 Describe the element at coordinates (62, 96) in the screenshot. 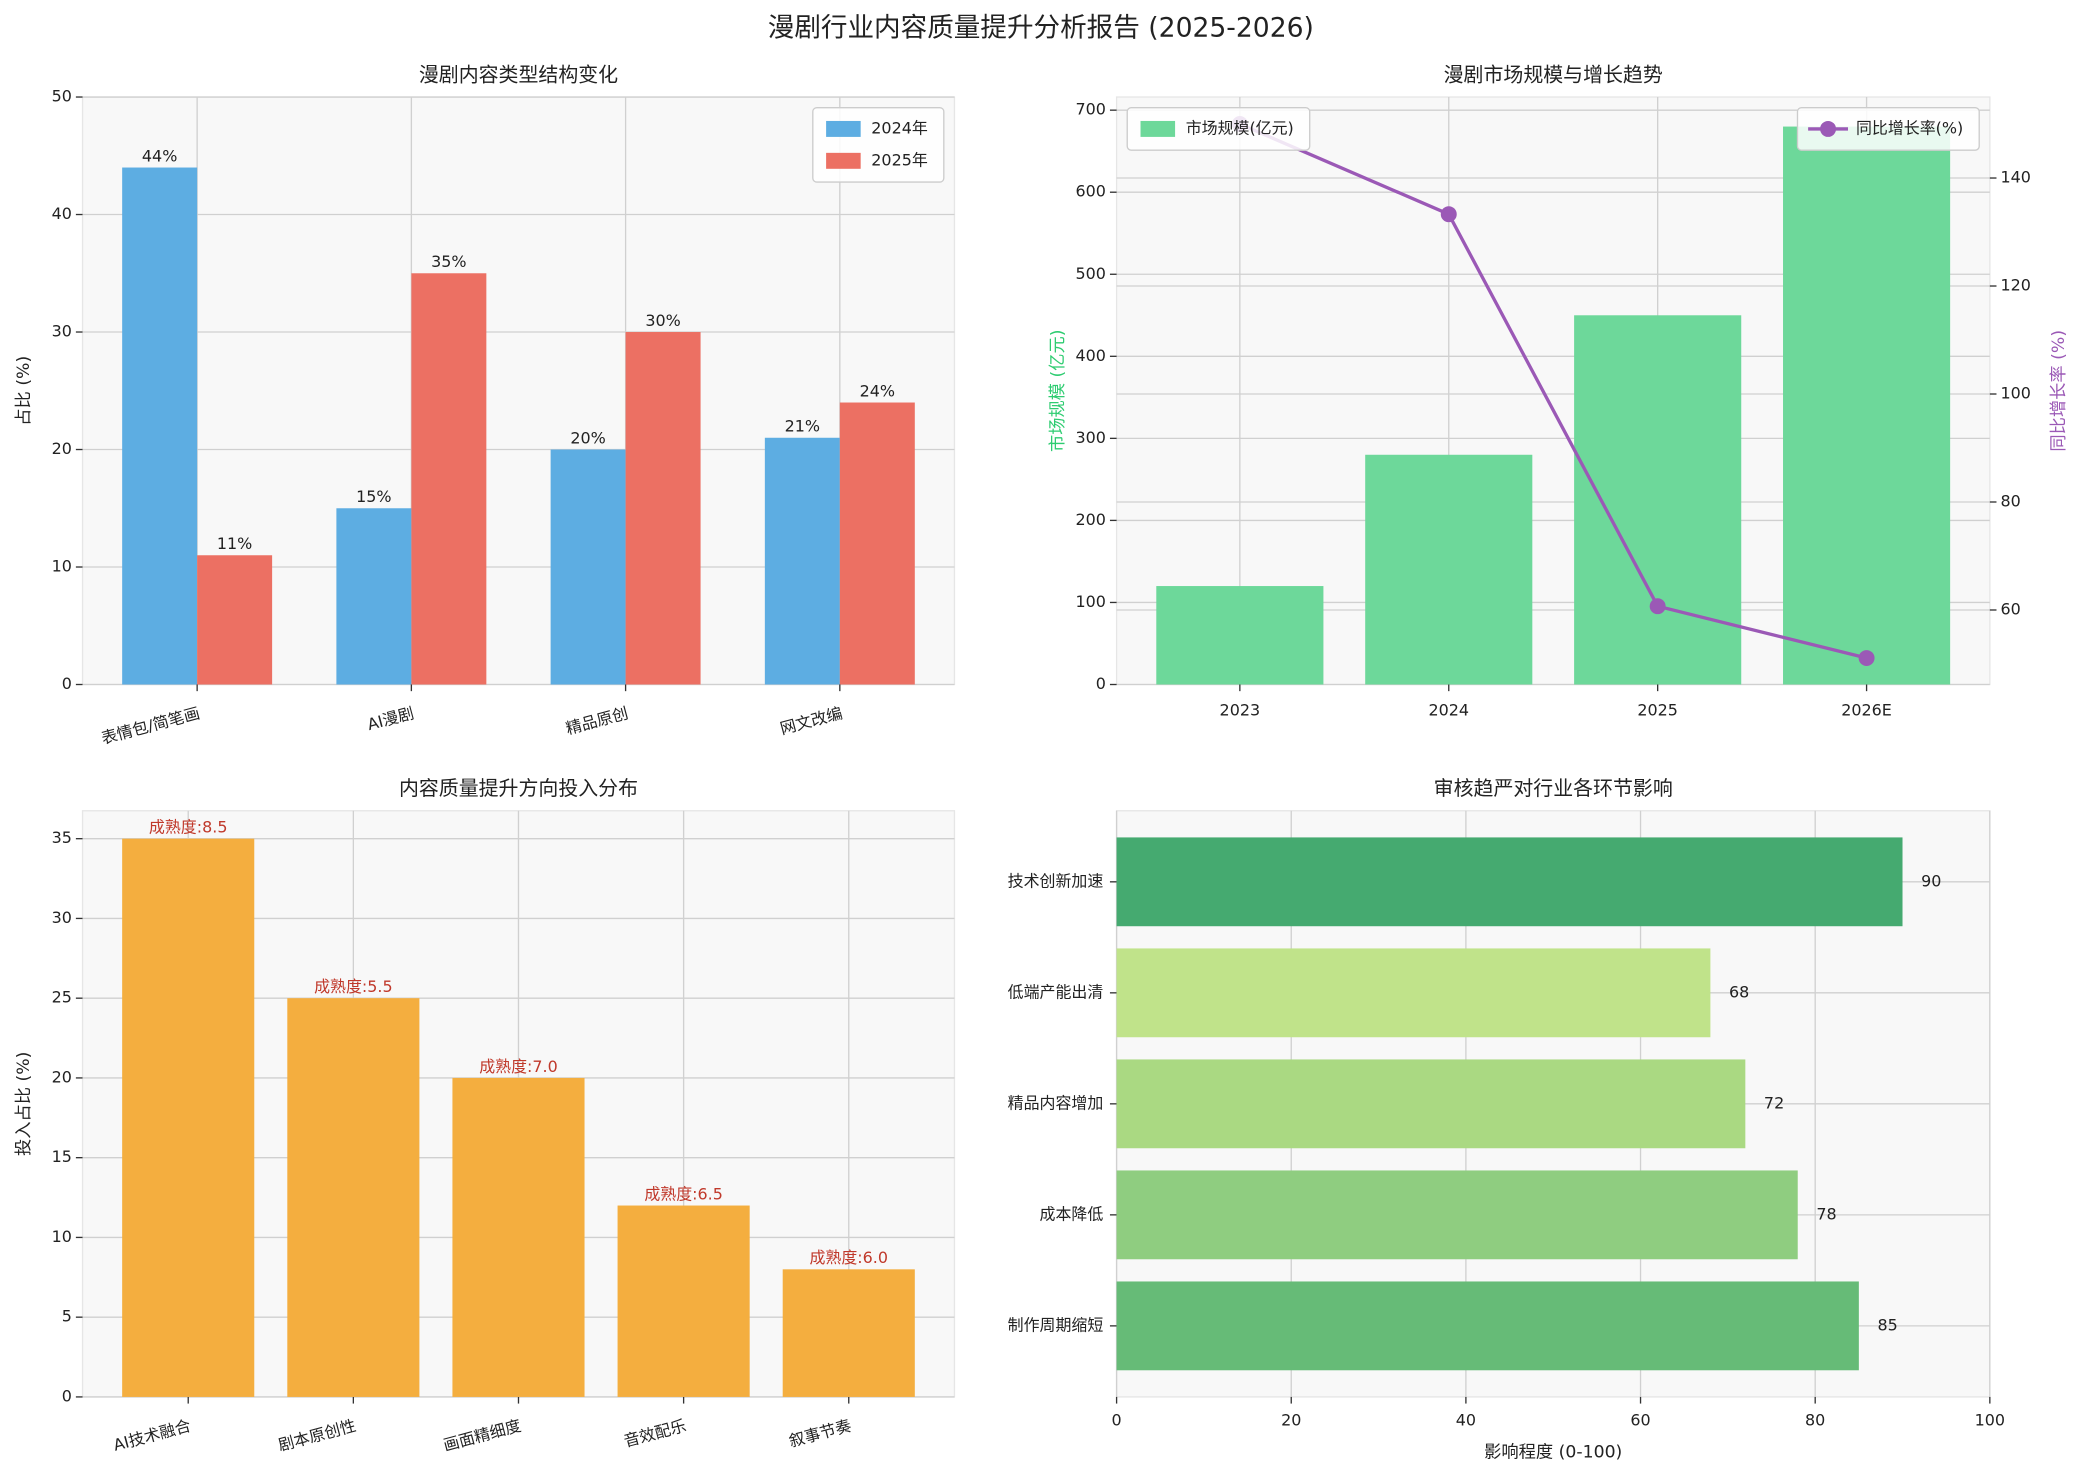

I see `tick-label: 50` at that location.